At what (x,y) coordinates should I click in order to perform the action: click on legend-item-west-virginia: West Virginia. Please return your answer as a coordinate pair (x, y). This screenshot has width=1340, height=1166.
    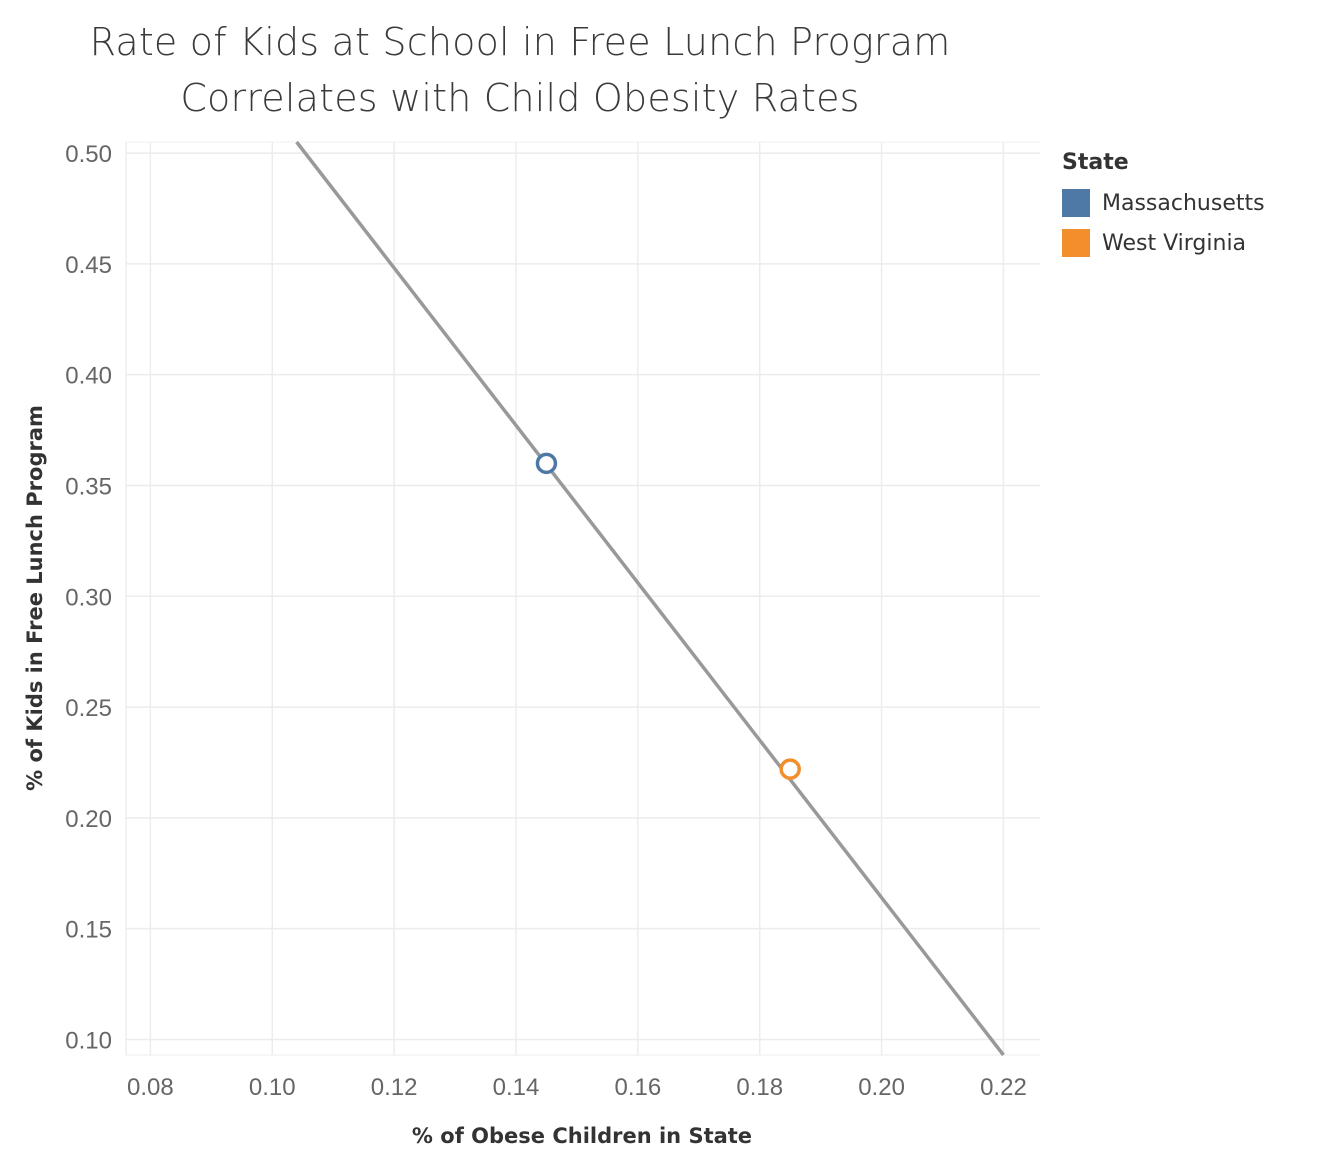
    Looking at the image, I should click on (1163, 243).